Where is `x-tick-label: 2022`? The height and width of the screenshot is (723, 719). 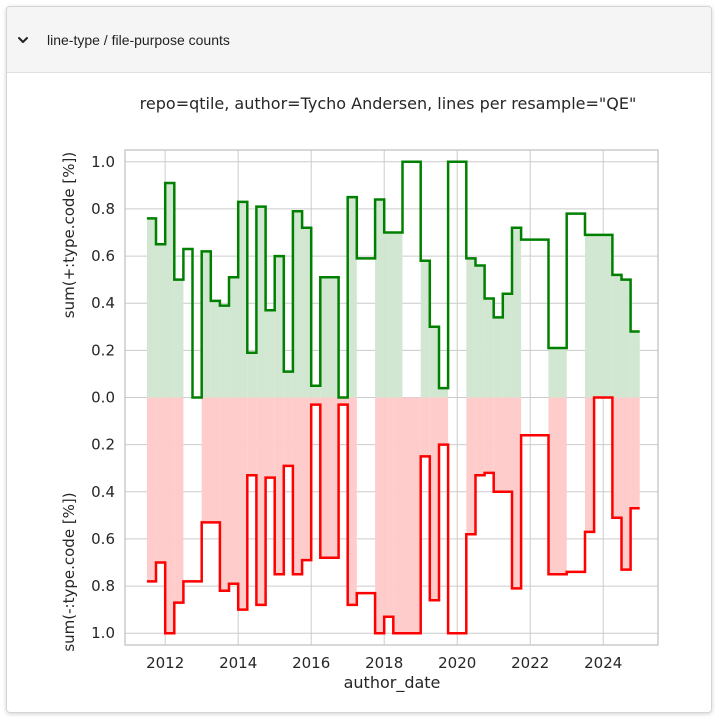
x-tick-label: 2022 is located at coordinates (530, 663).